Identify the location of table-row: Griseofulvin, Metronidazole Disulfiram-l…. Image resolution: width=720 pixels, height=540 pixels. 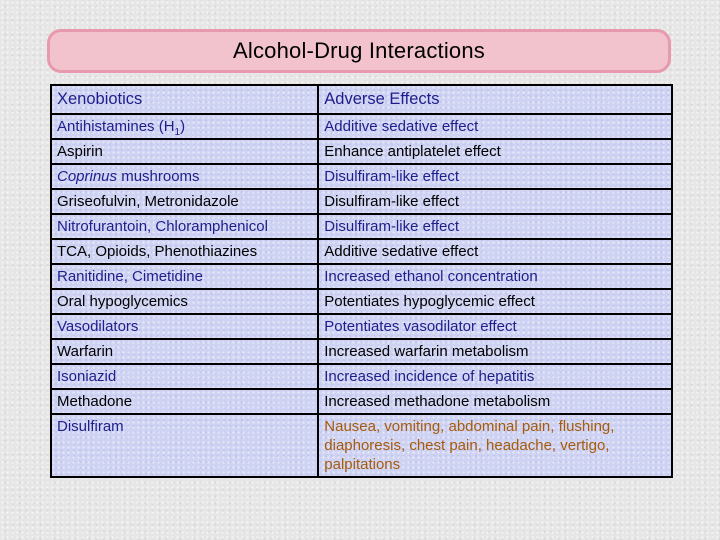
(361, 201).